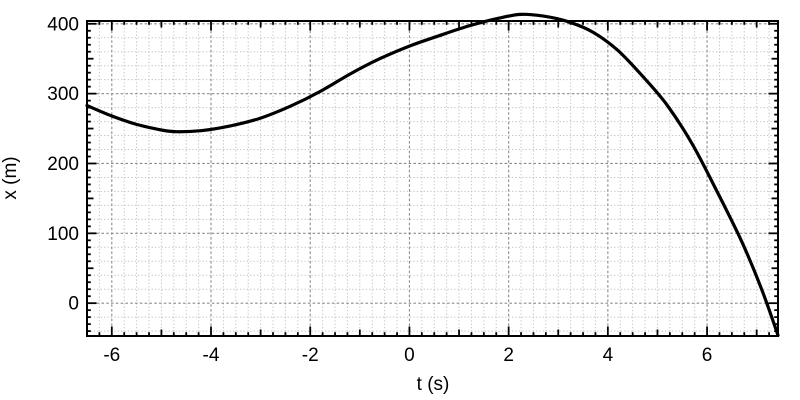  I want to click on y-tick-labels: 0 100 200 300 400, so click(63, 164).